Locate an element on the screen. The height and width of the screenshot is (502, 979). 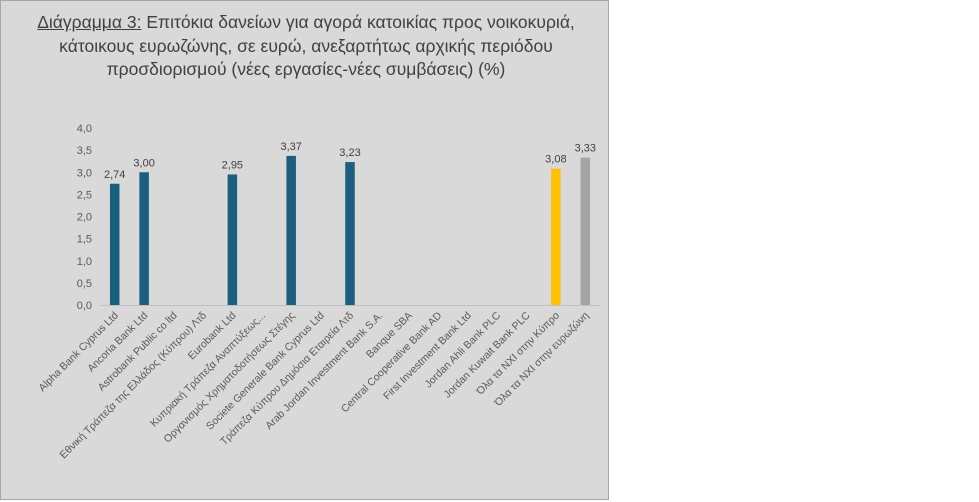
data-label: 2,74 is located at coordinates (114, 175).